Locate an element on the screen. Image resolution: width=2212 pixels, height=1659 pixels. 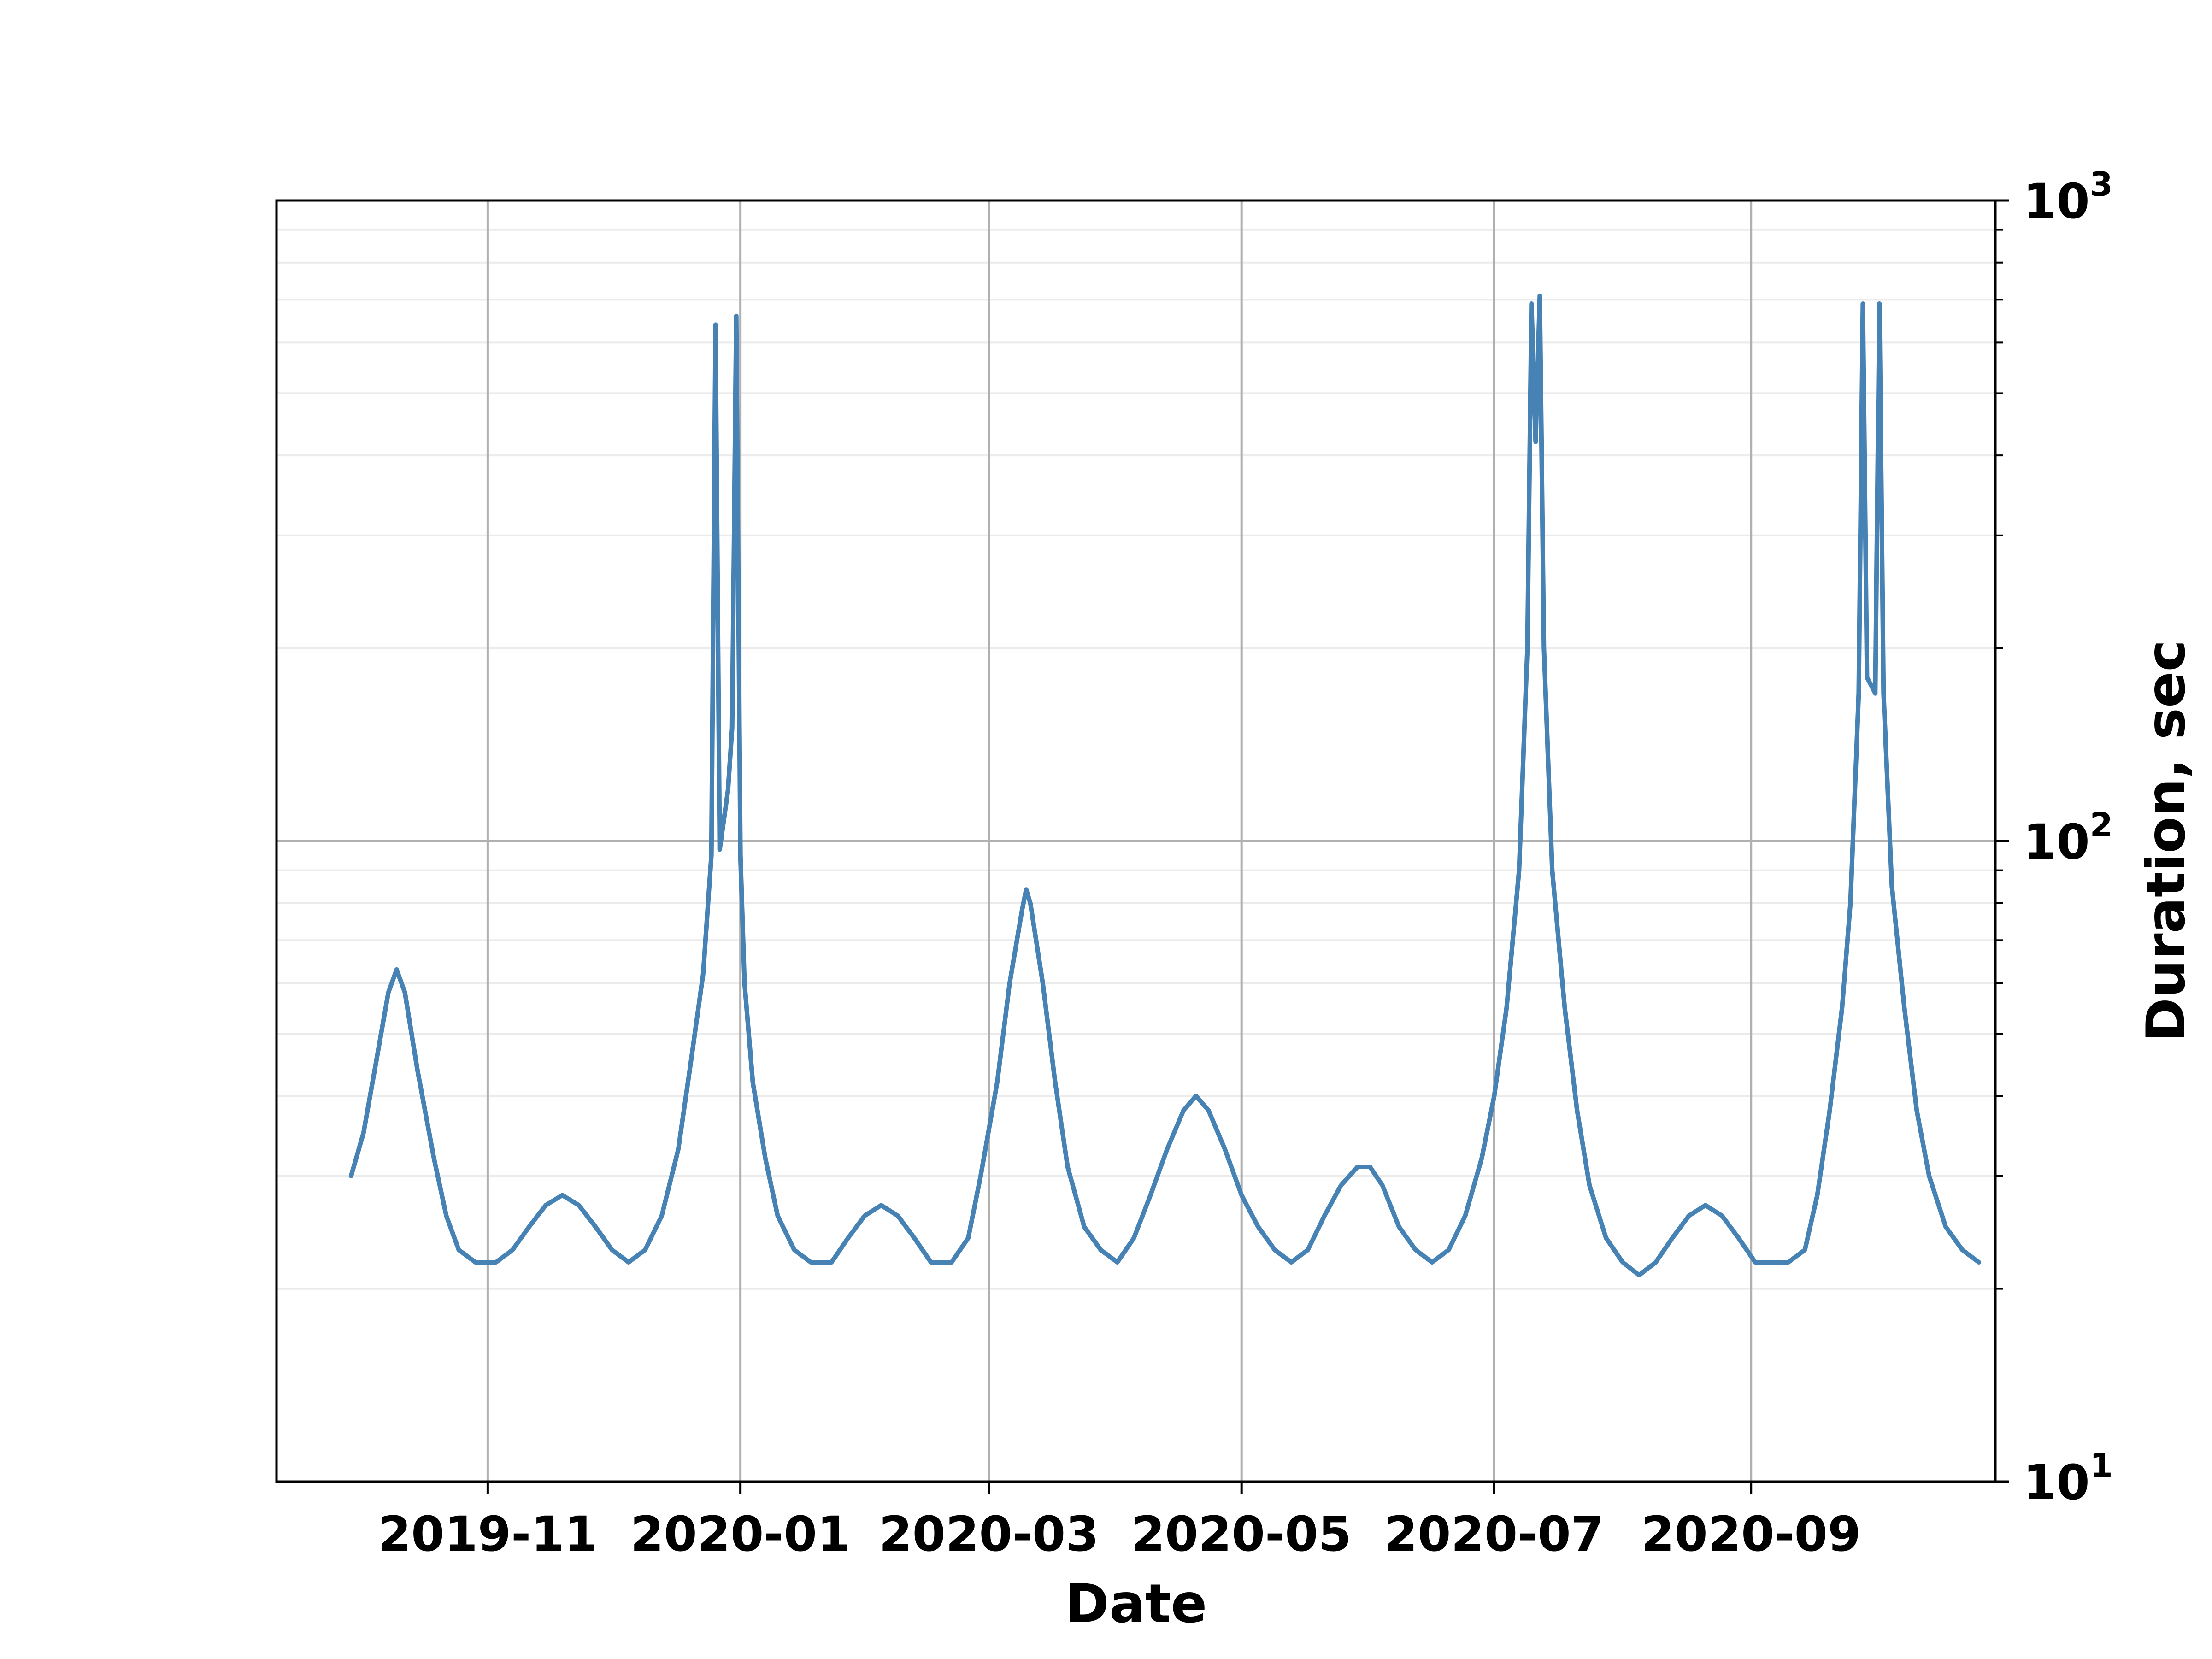
x-tick-label: 2020-09 is located at coordinates (1751, 1534).